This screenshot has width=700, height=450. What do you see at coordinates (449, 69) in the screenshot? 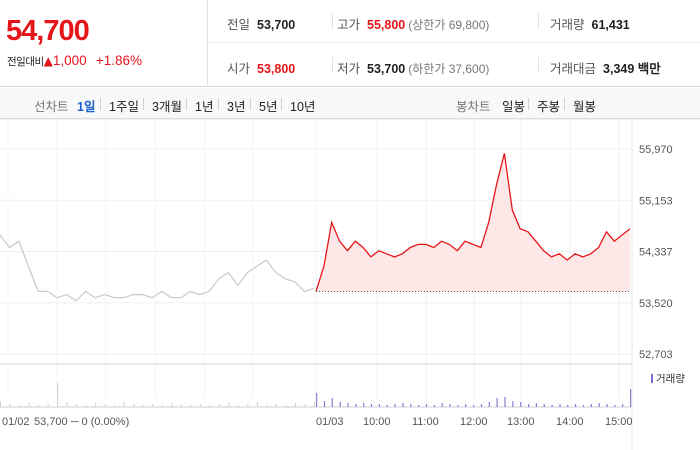
I see `lower-limit: (하한가 37,600)` at bounding box center [449, 69].